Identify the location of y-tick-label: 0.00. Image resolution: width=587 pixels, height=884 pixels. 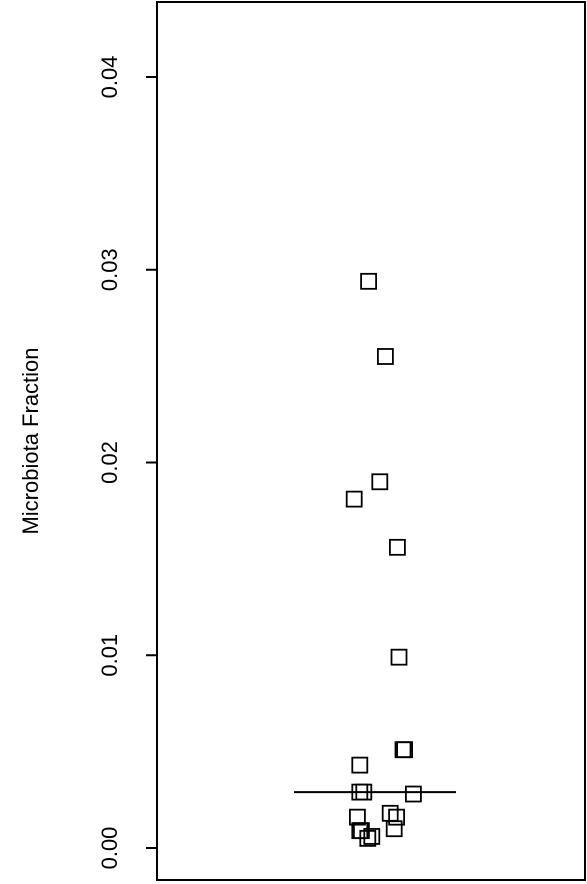
(109, 848).